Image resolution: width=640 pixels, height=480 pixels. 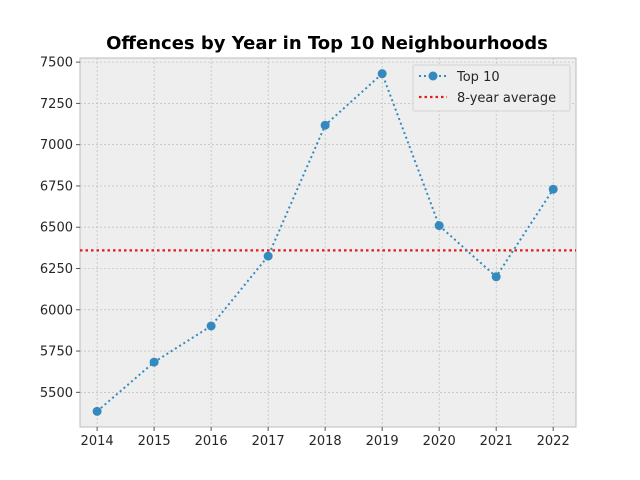 I want to click on legend-box, so click(x=491, y=88).